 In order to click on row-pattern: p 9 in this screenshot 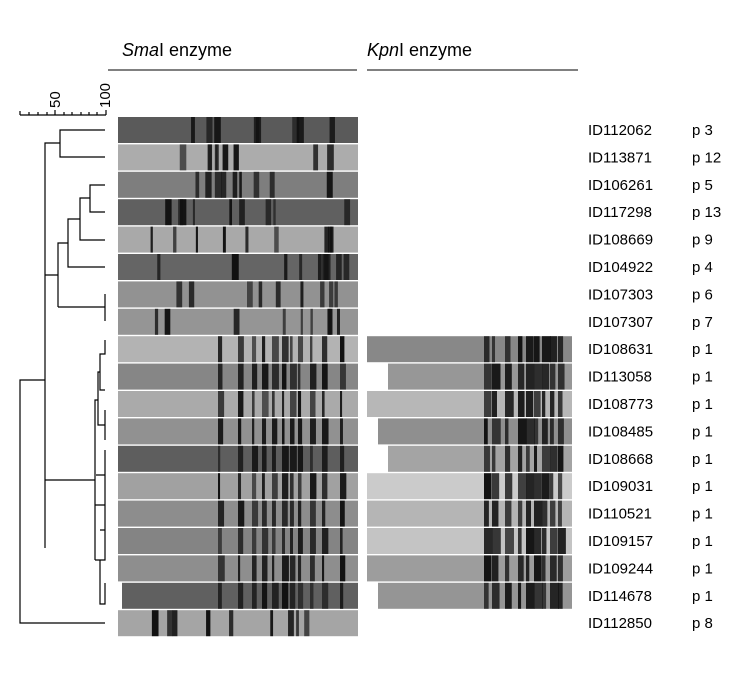, I will do `click(702, 240)`.